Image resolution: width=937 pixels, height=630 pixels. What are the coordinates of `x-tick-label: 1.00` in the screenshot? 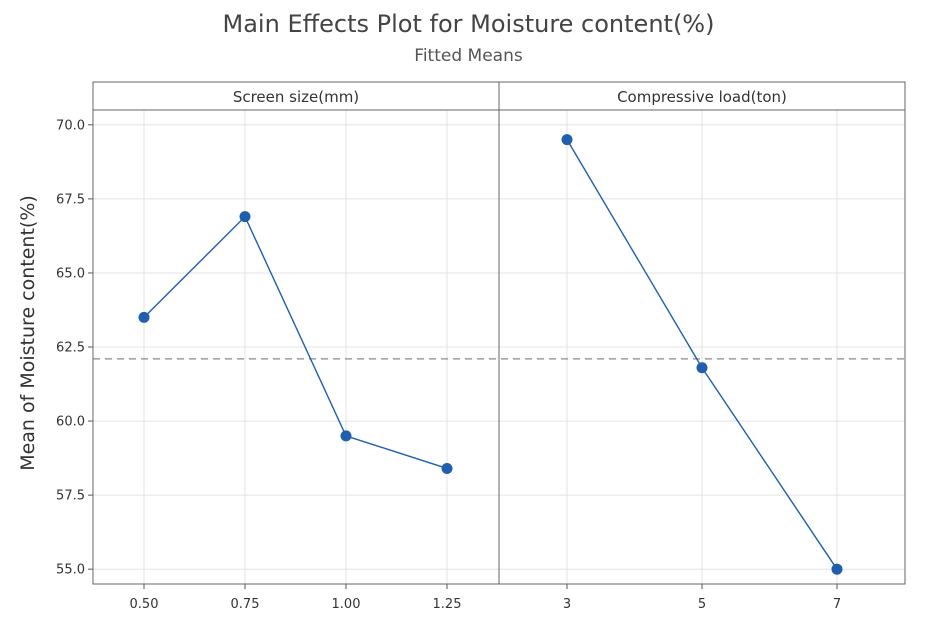 It's located at (346, 604).